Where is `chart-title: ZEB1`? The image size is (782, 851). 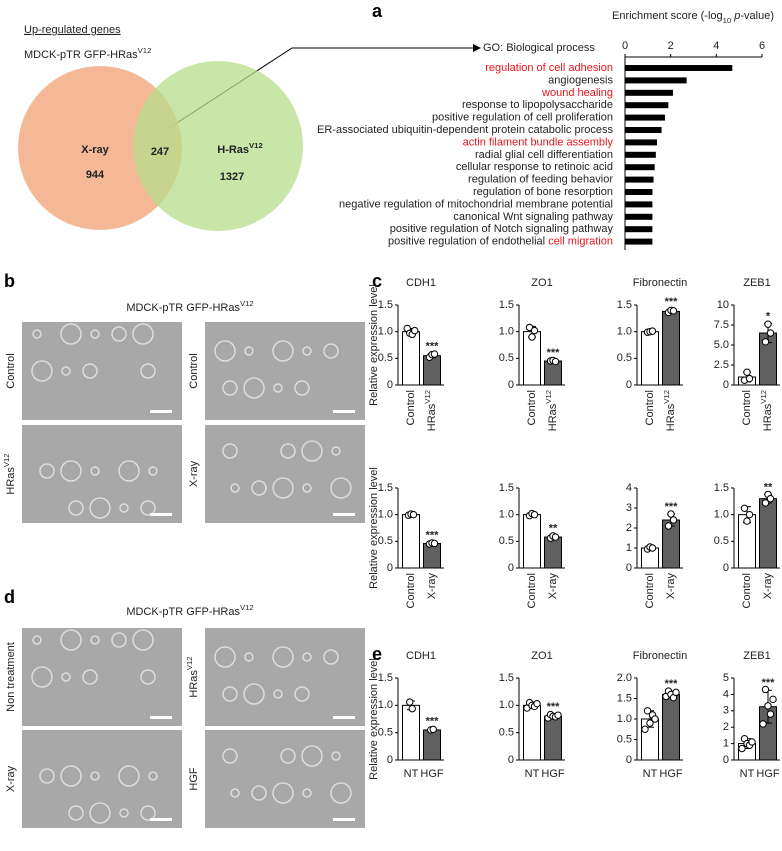 chart-title: ZEB1 is located at coordinates (757, 656).